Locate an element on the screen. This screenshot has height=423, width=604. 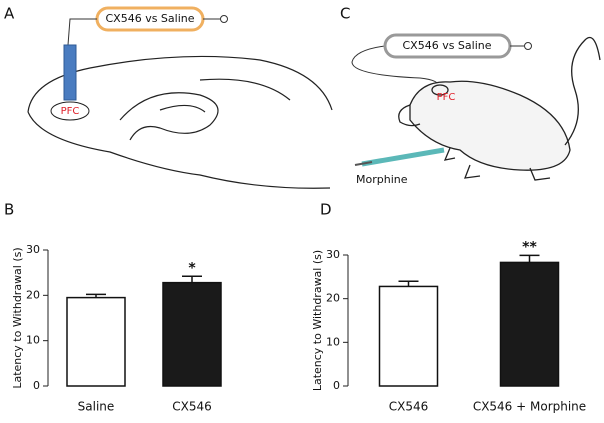
pfc-region is located at coordinates (70, 111).